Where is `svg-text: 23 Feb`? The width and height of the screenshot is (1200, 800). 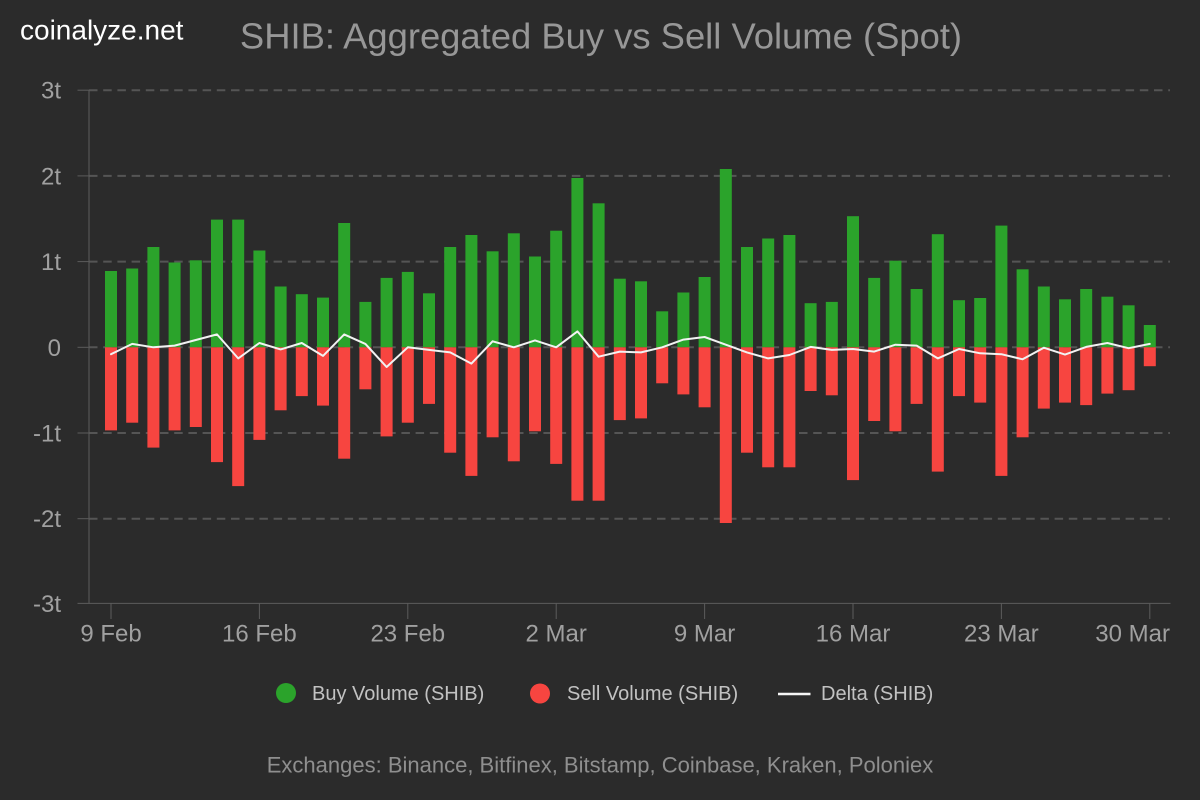 svg-text: 23 Feb is located at coordinates (407, 634).